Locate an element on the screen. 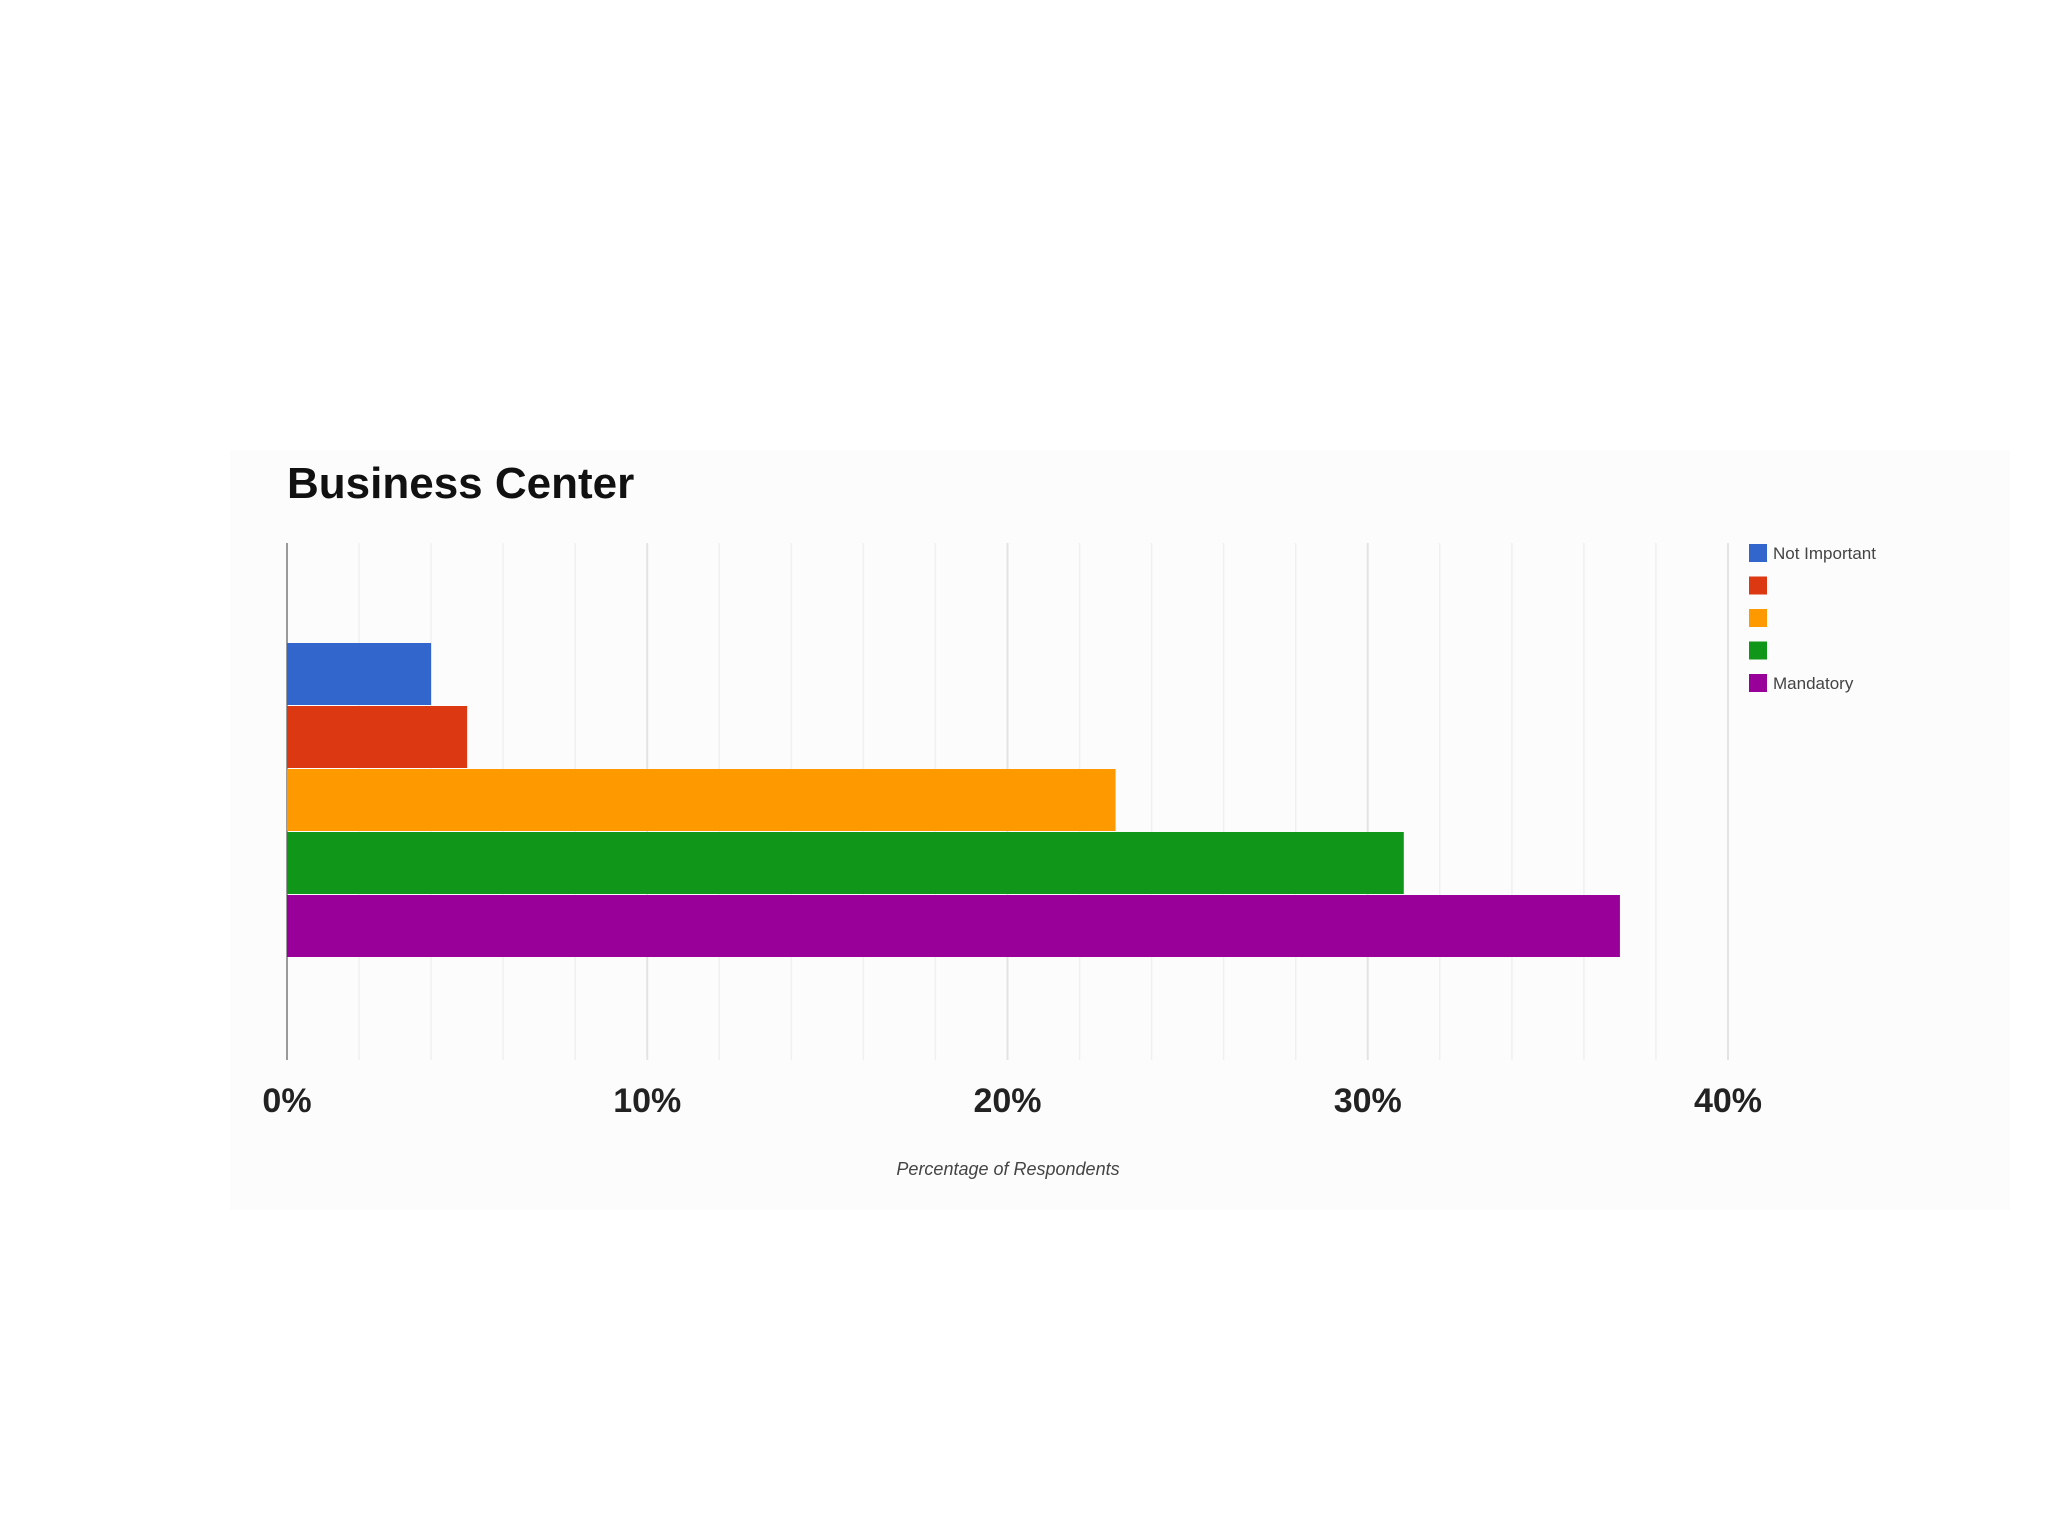 This screenshot has width=2048, height=1536. legend: Not Important Mandatory is located at coordinates (1812, 618).